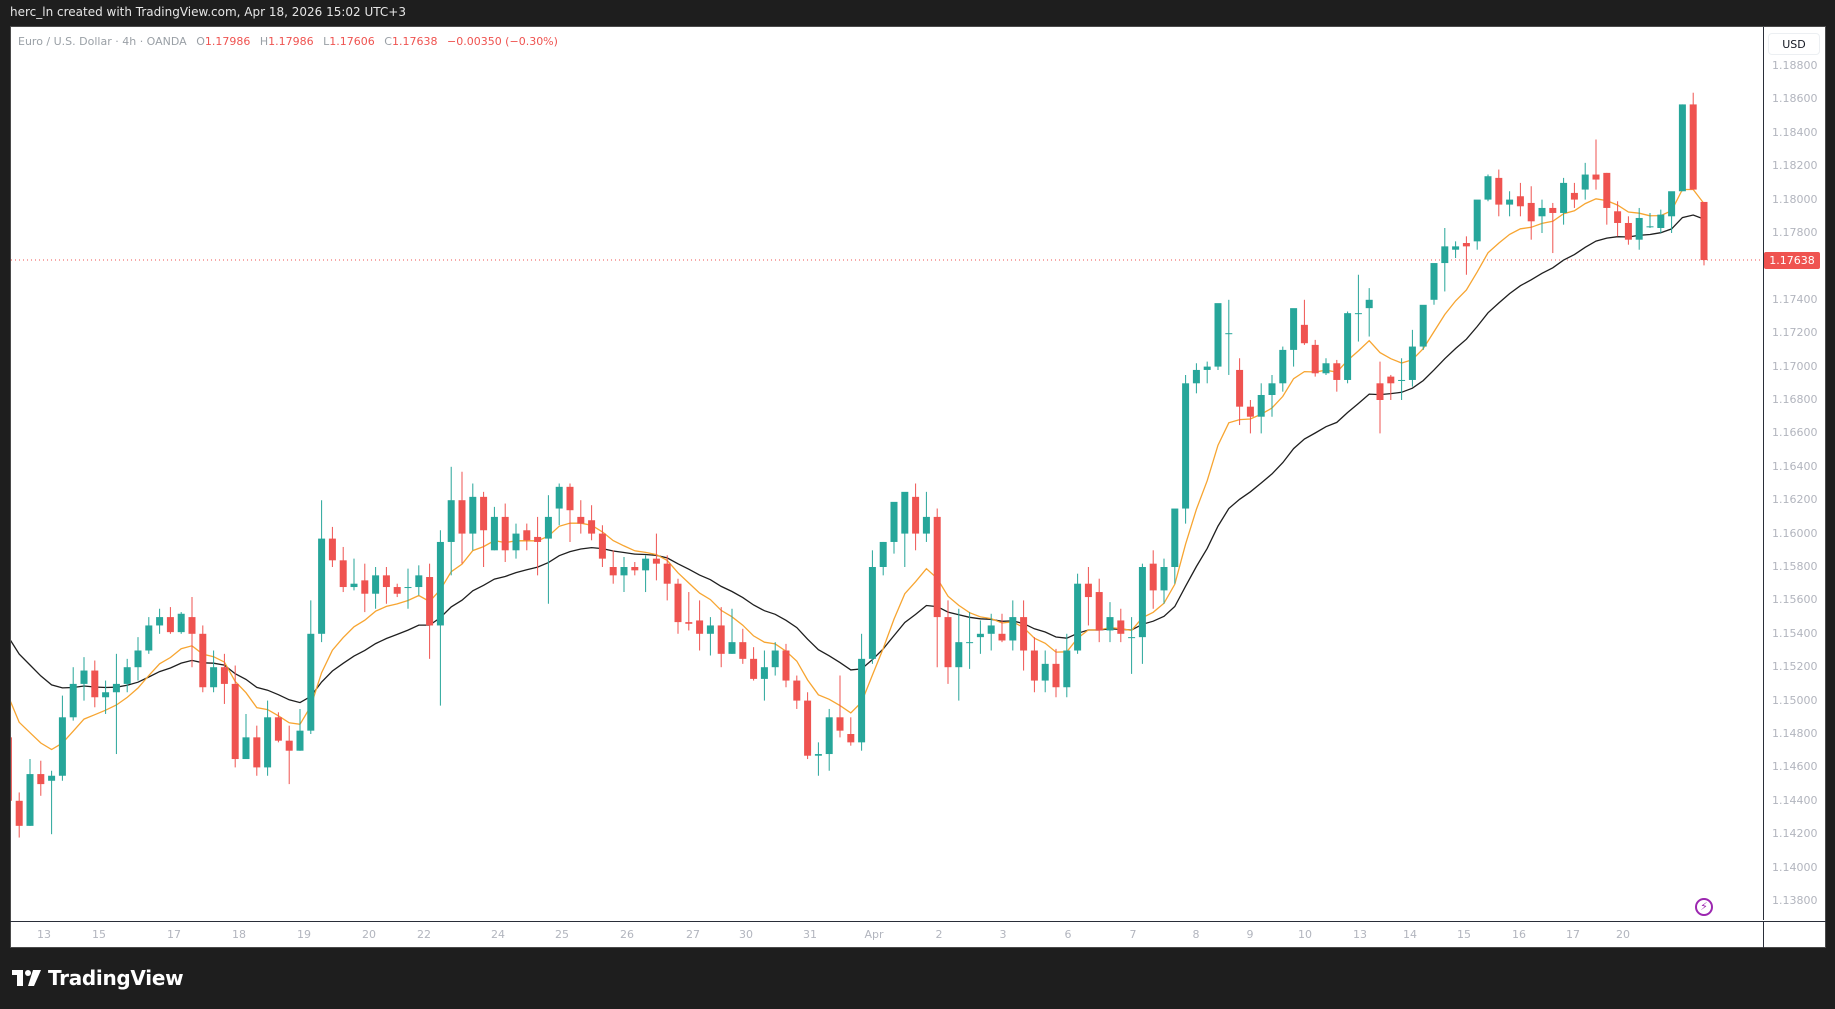 This screenshot has height=1009, width=1835. Describe the element at coordinates (1795, 700) in the screenshot. I see `price-tick: 1.15000` at that location.